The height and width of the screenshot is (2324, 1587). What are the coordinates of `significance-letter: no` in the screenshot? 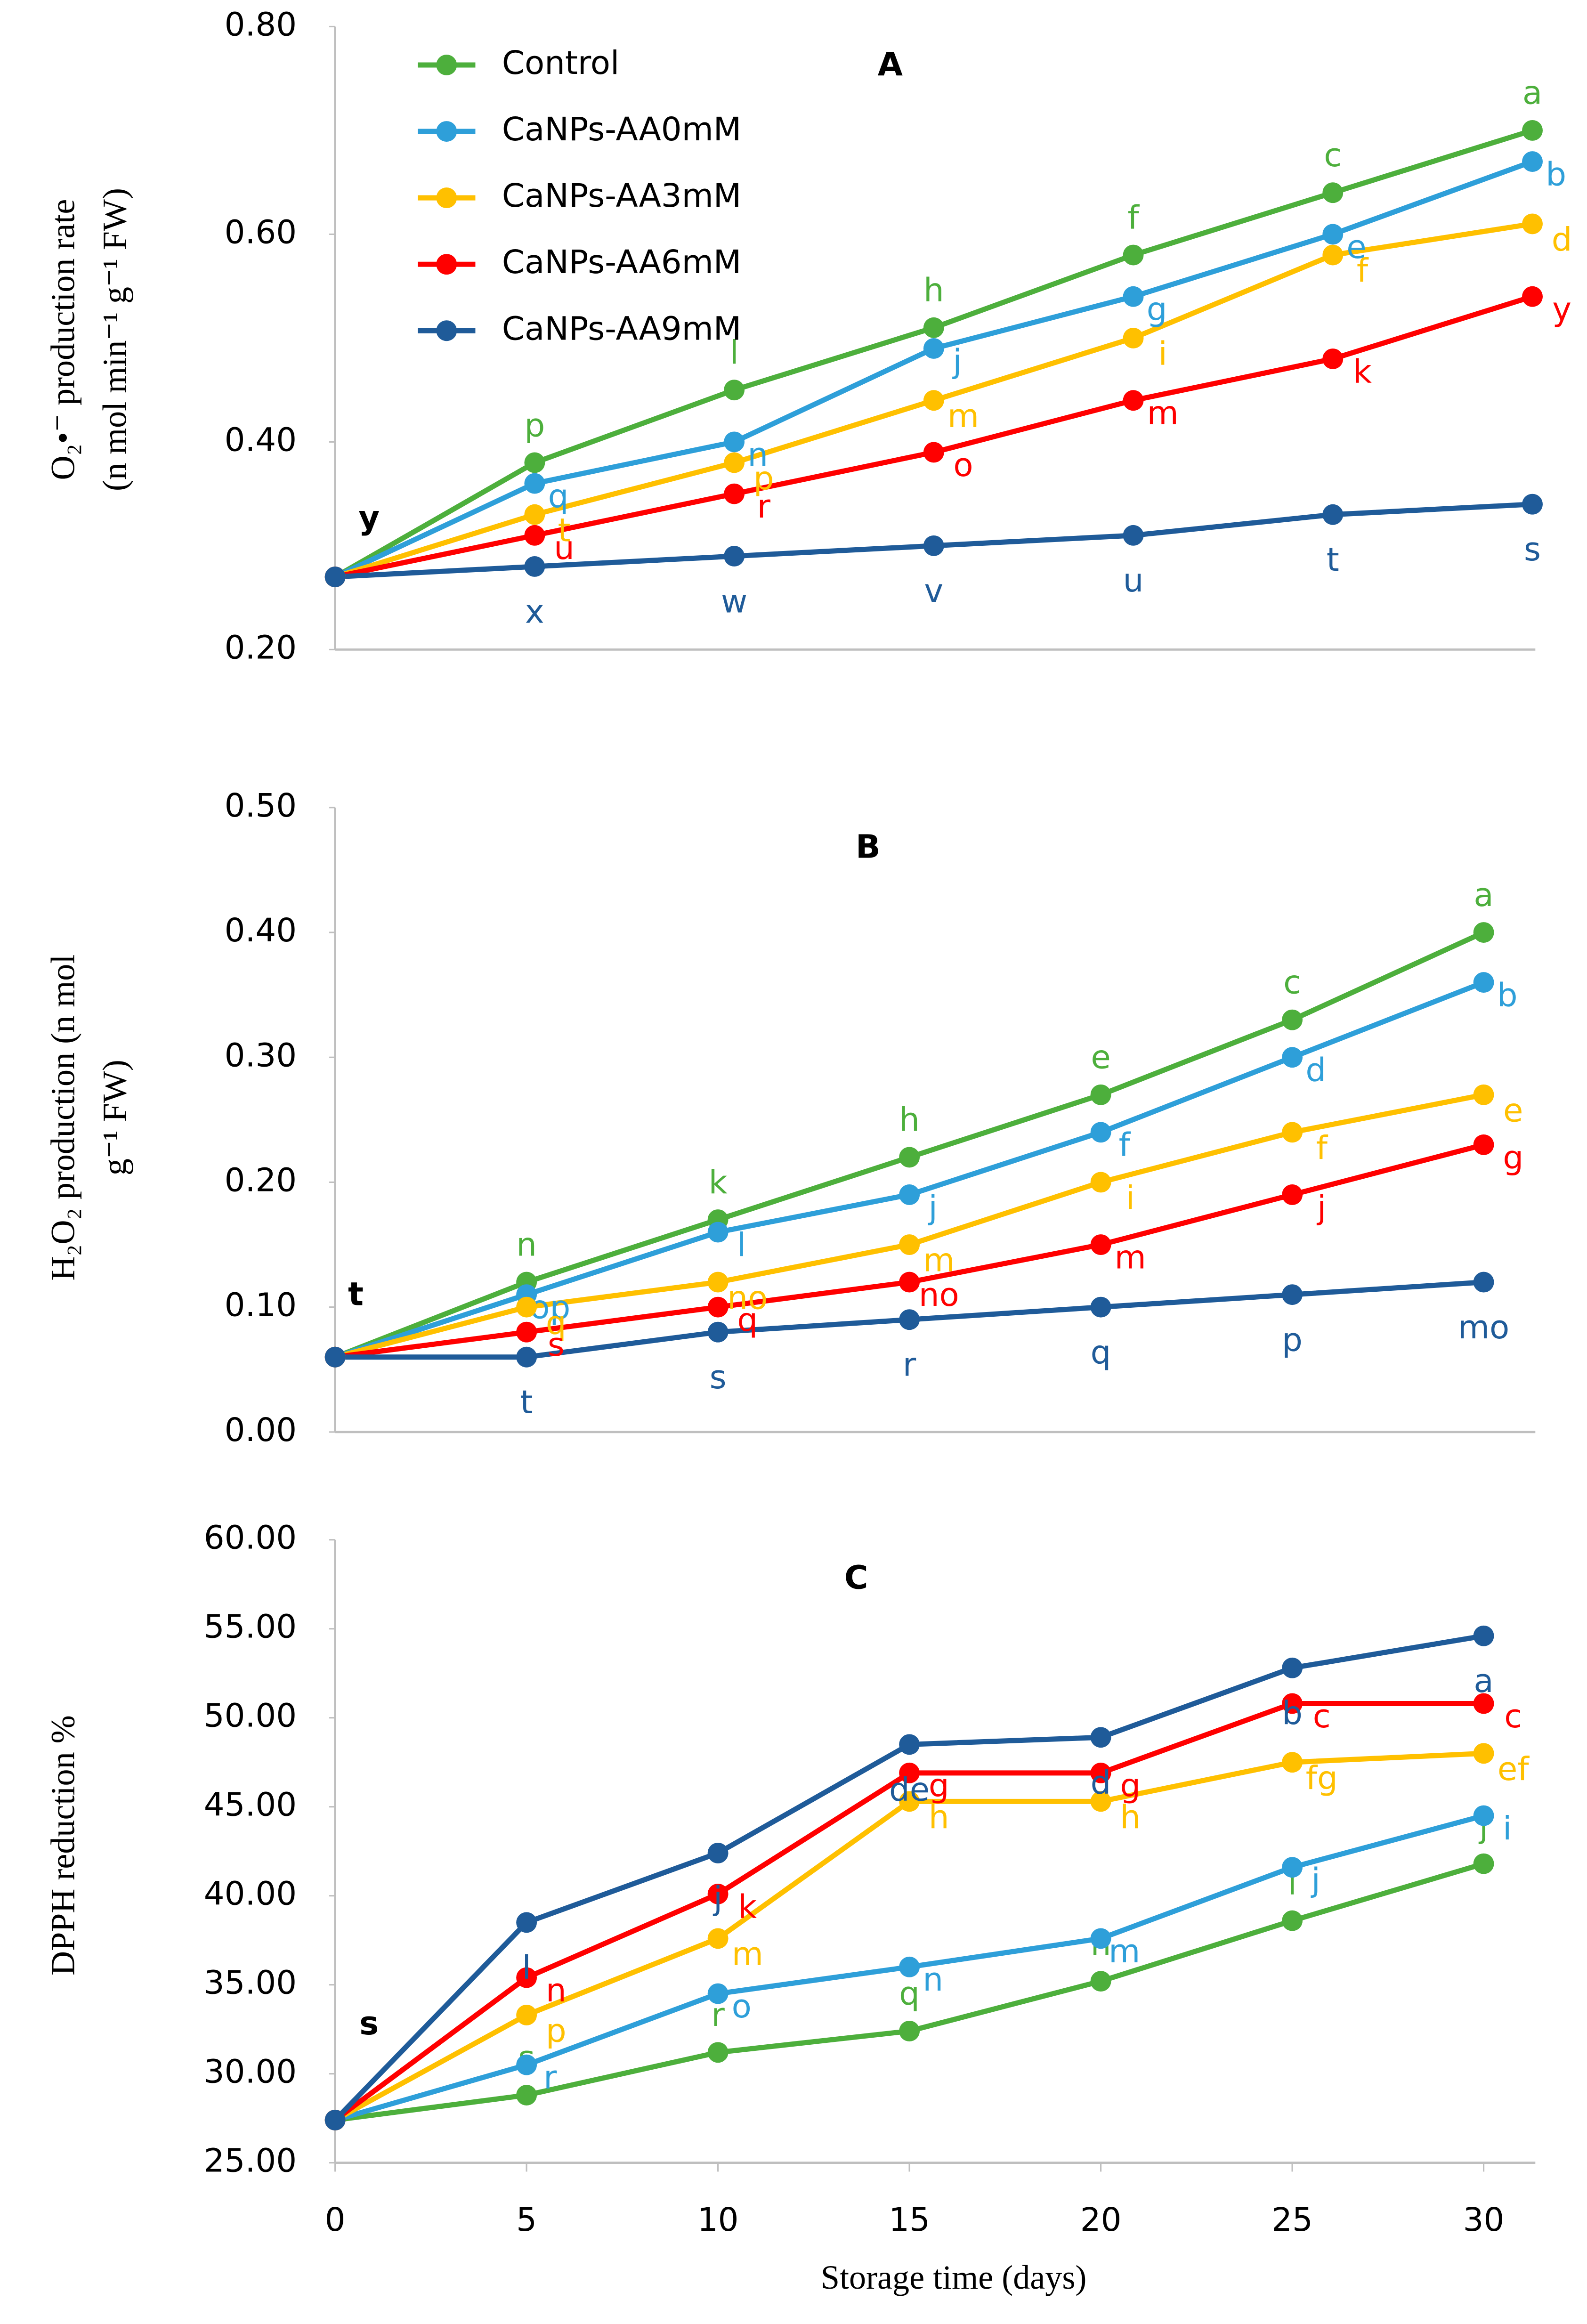 It's located at (748, 1298).